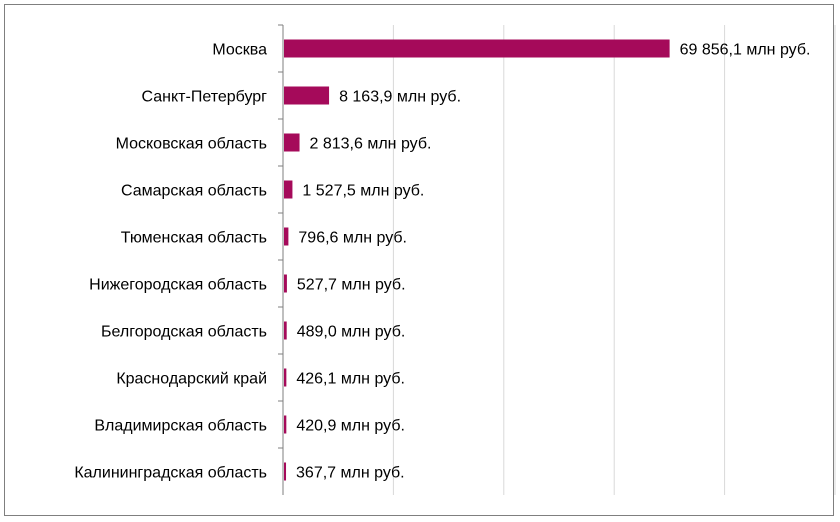 Image resolution: width=840 pixels, height=522 pixels. I want to click on category-label: Белгородская область, so click(184, 332).